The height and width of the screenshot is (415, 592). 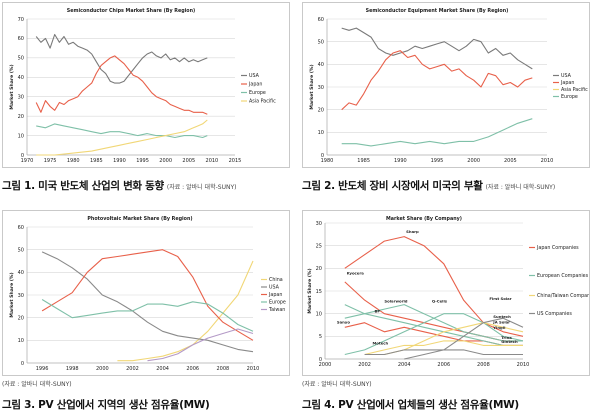 What do you see at coordinates (509, 341) in the screenshot?
I see `annotation-label: Gintech` at bounding box center [509, 341].